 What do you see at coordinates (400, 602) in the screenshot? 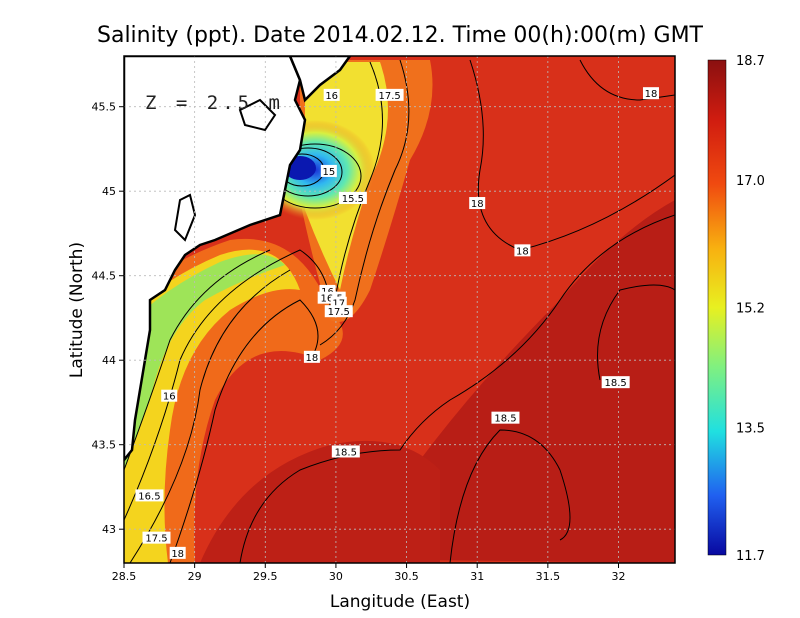
I see `x-axis-label: Langitude (East)` at bounding box center [400, 602].